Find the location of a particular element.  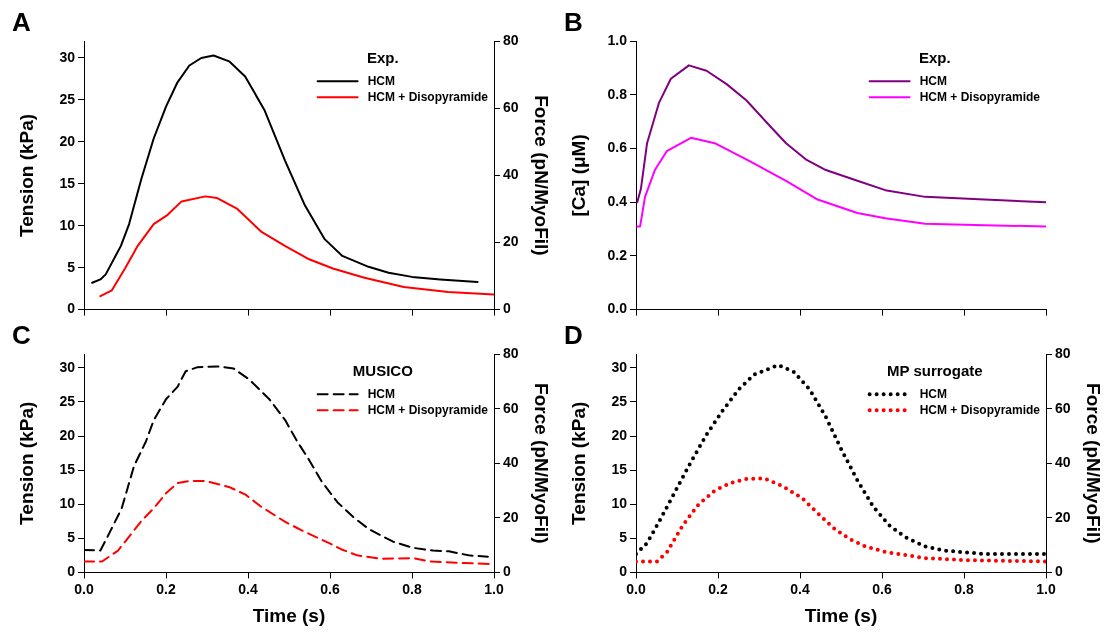

line-series is located at coordinates (841, 520).